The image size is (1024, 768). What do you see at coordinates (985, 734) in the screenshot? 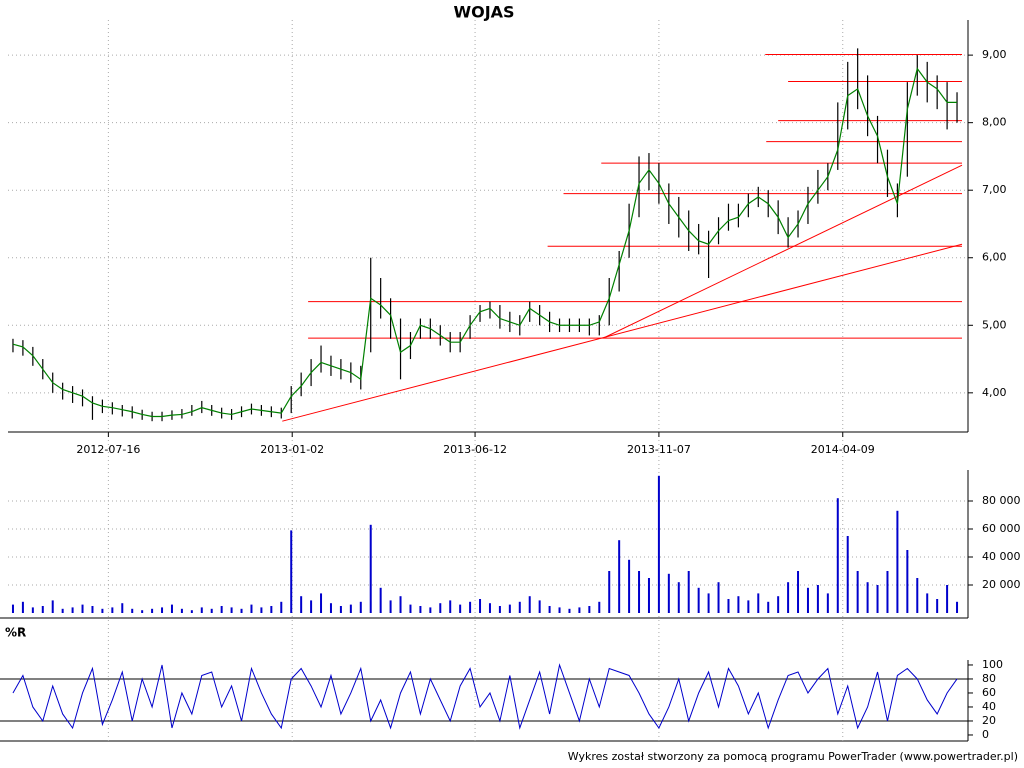
I see `y-tick-label: 0` at bounding box center [985, 734].